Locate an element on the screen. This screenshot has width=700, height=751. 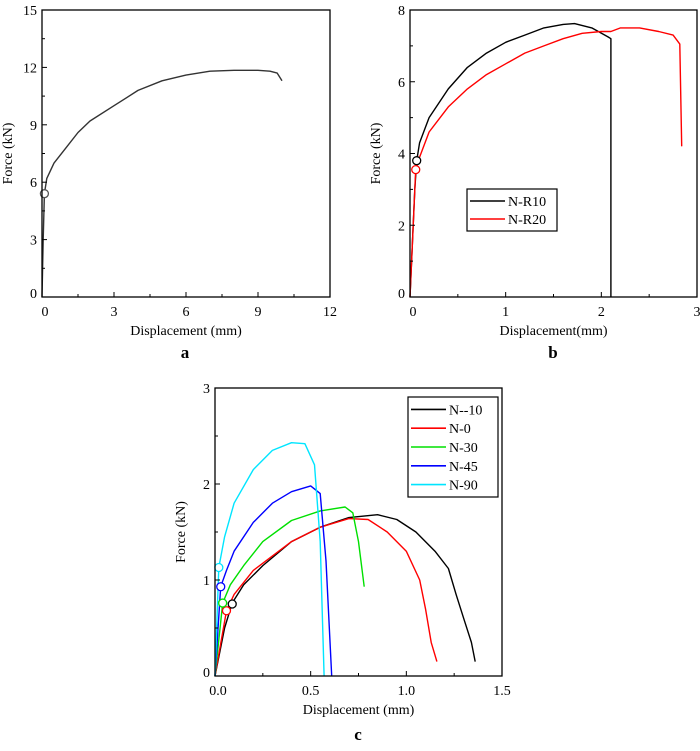
legend: N--10 N-0 N-30 N-45 N-90 is located at coordinates (453, 447).